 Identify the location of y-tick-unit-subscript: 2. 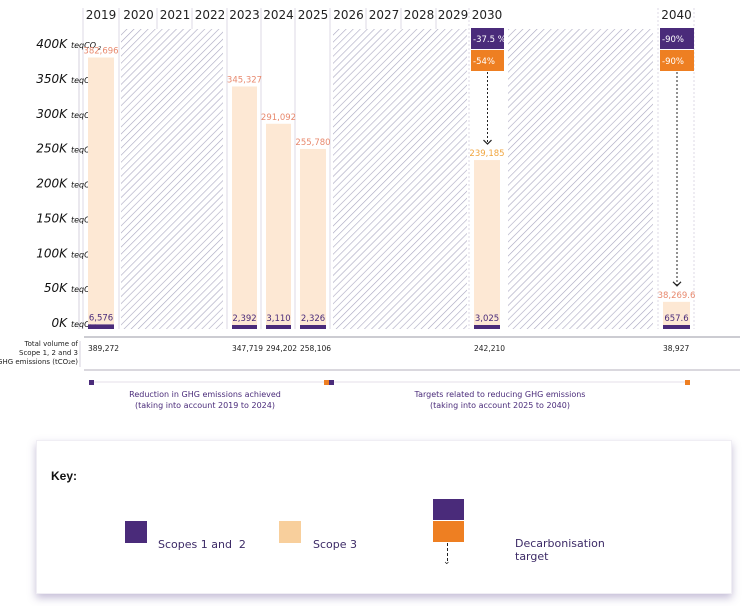
(99, 49).